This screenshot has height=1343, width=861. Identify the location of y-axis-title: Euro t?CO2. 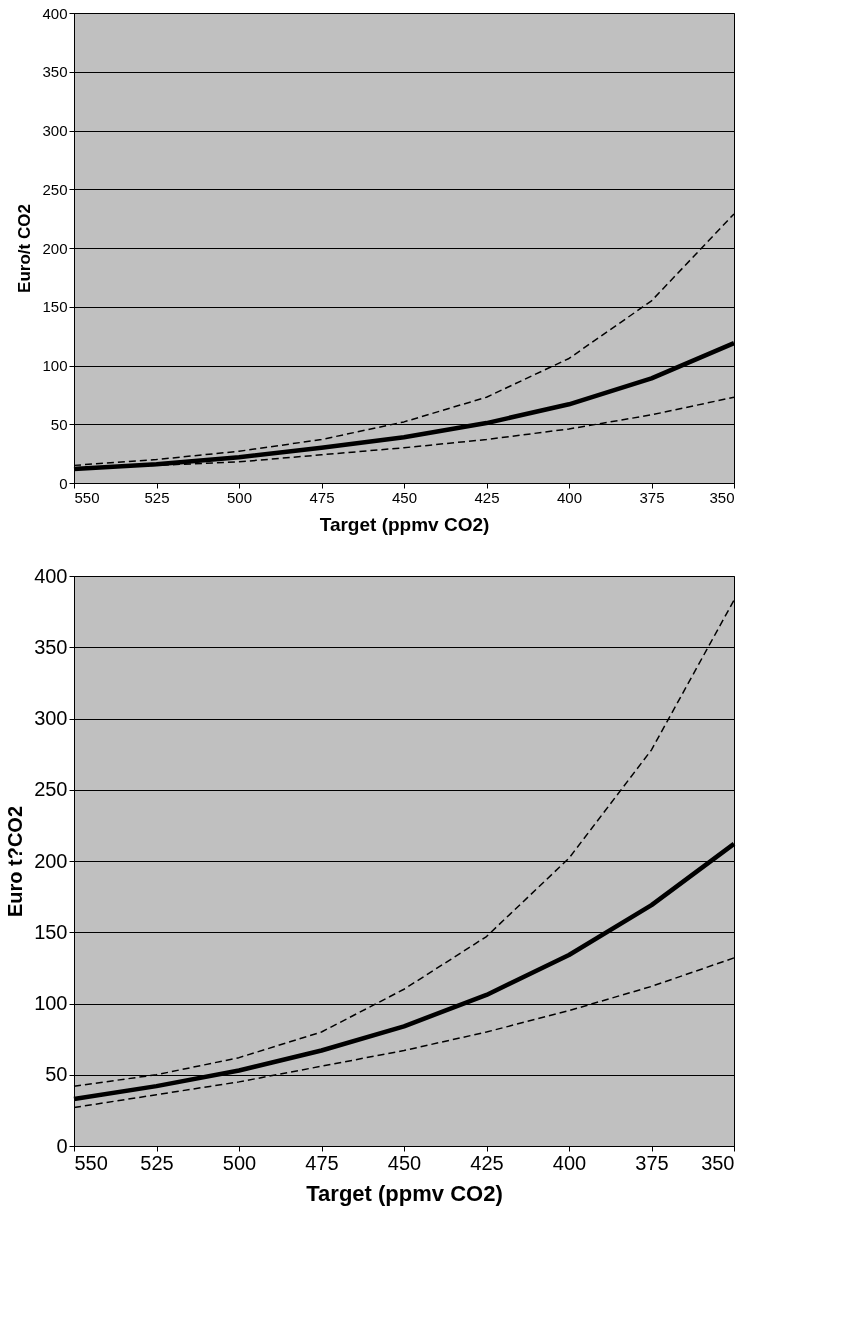
(15, 861).